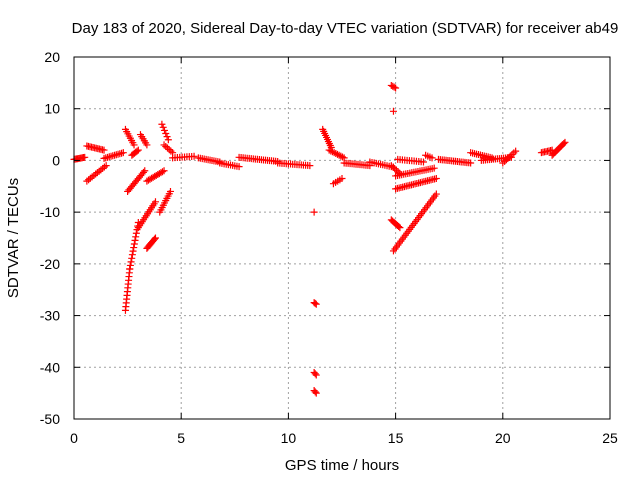  I want to click on x-tick-label: 20, so click(503, 438).